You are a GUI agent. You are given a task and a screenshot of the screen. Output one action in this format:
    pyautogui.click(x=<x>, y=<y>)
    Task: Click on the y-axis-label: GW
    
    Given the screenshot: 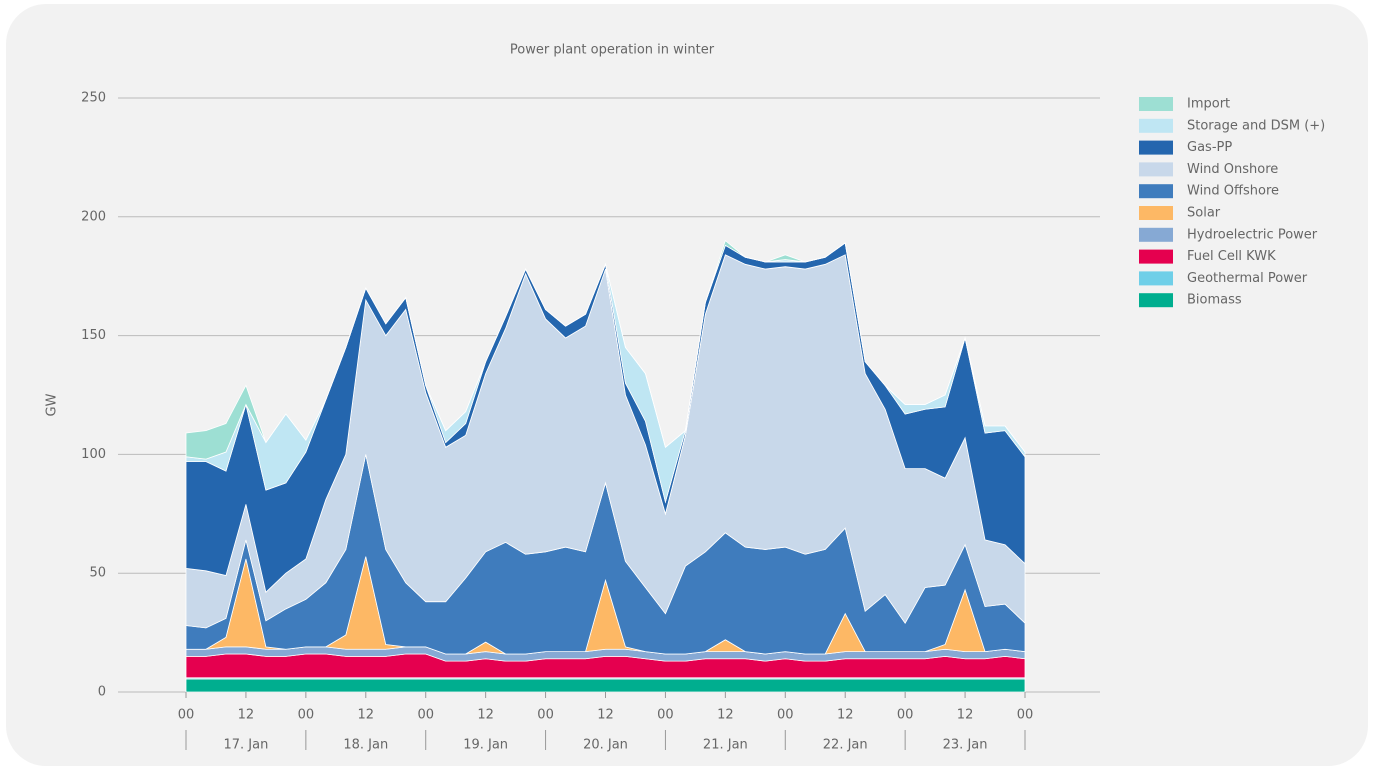 What is the action you would take?
    pyautogui.click(x=52, y=404)
    